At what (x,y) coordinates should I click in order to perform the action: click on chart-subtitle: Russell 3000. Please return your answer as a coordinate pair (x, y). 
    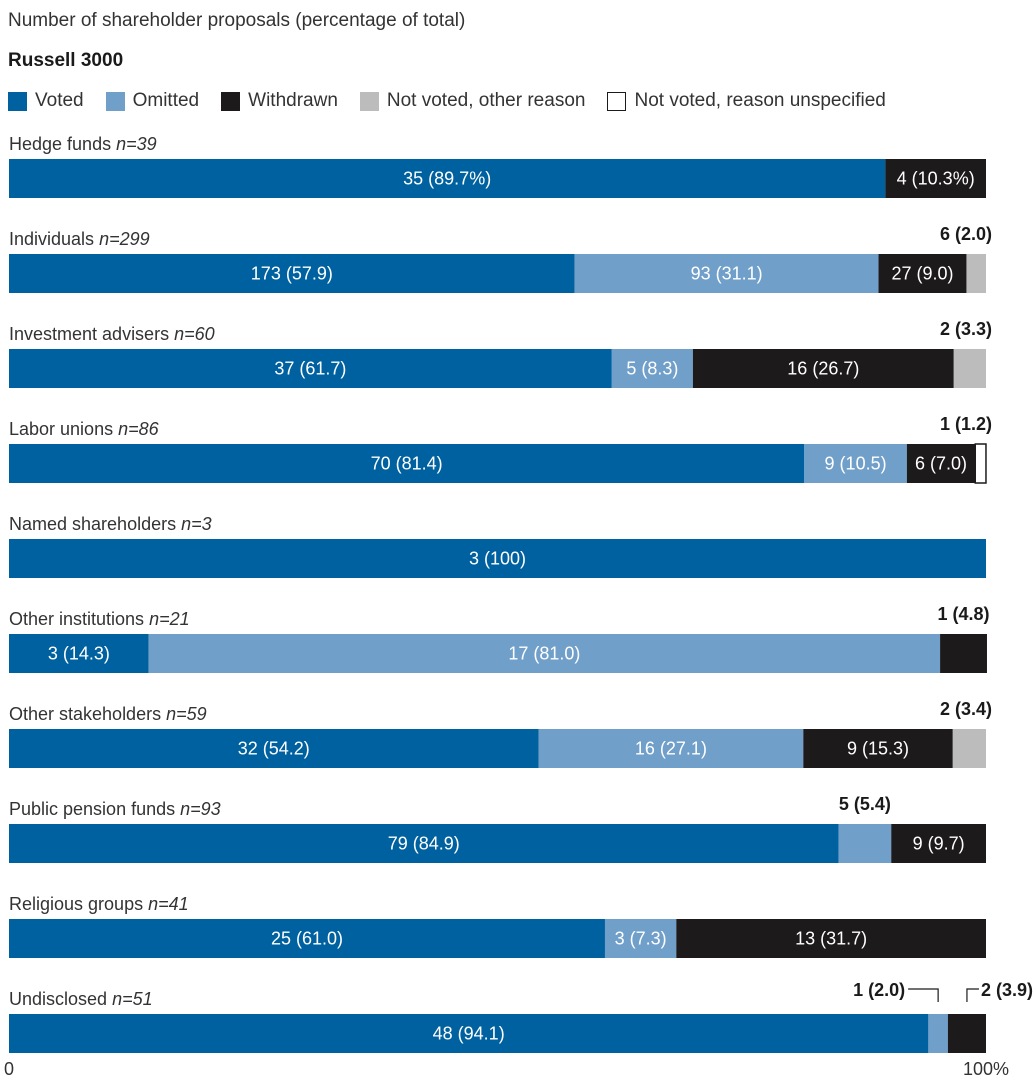
    Looking at the image, I should click on (66, 60).